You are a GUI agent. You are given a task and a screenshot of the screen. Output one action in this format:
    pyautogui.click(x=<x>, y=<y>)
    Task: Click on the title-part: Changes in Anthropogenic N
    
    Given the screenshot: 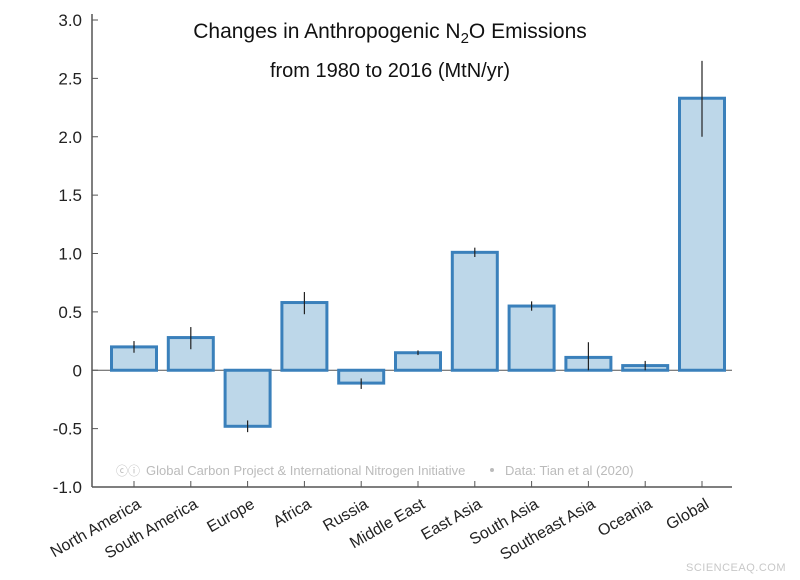 What is the action you would take?
    pyautogui.click(x=327, y=31)
    